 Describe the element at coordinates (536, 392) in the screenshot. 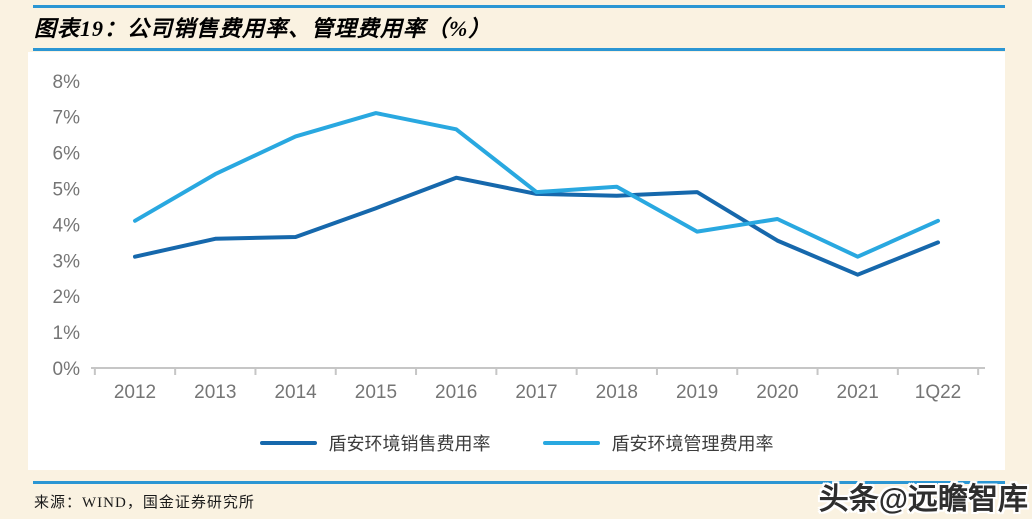

I see `x-tick-label: 2017` at that location.